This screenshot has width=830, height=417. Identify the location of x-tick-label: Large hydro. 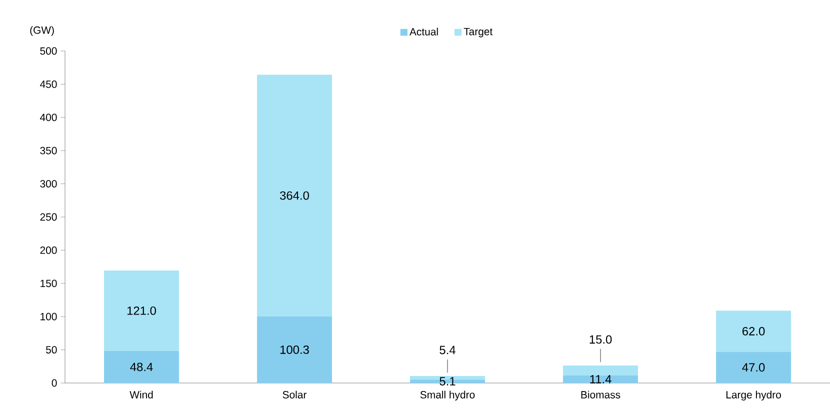
(753, 395).